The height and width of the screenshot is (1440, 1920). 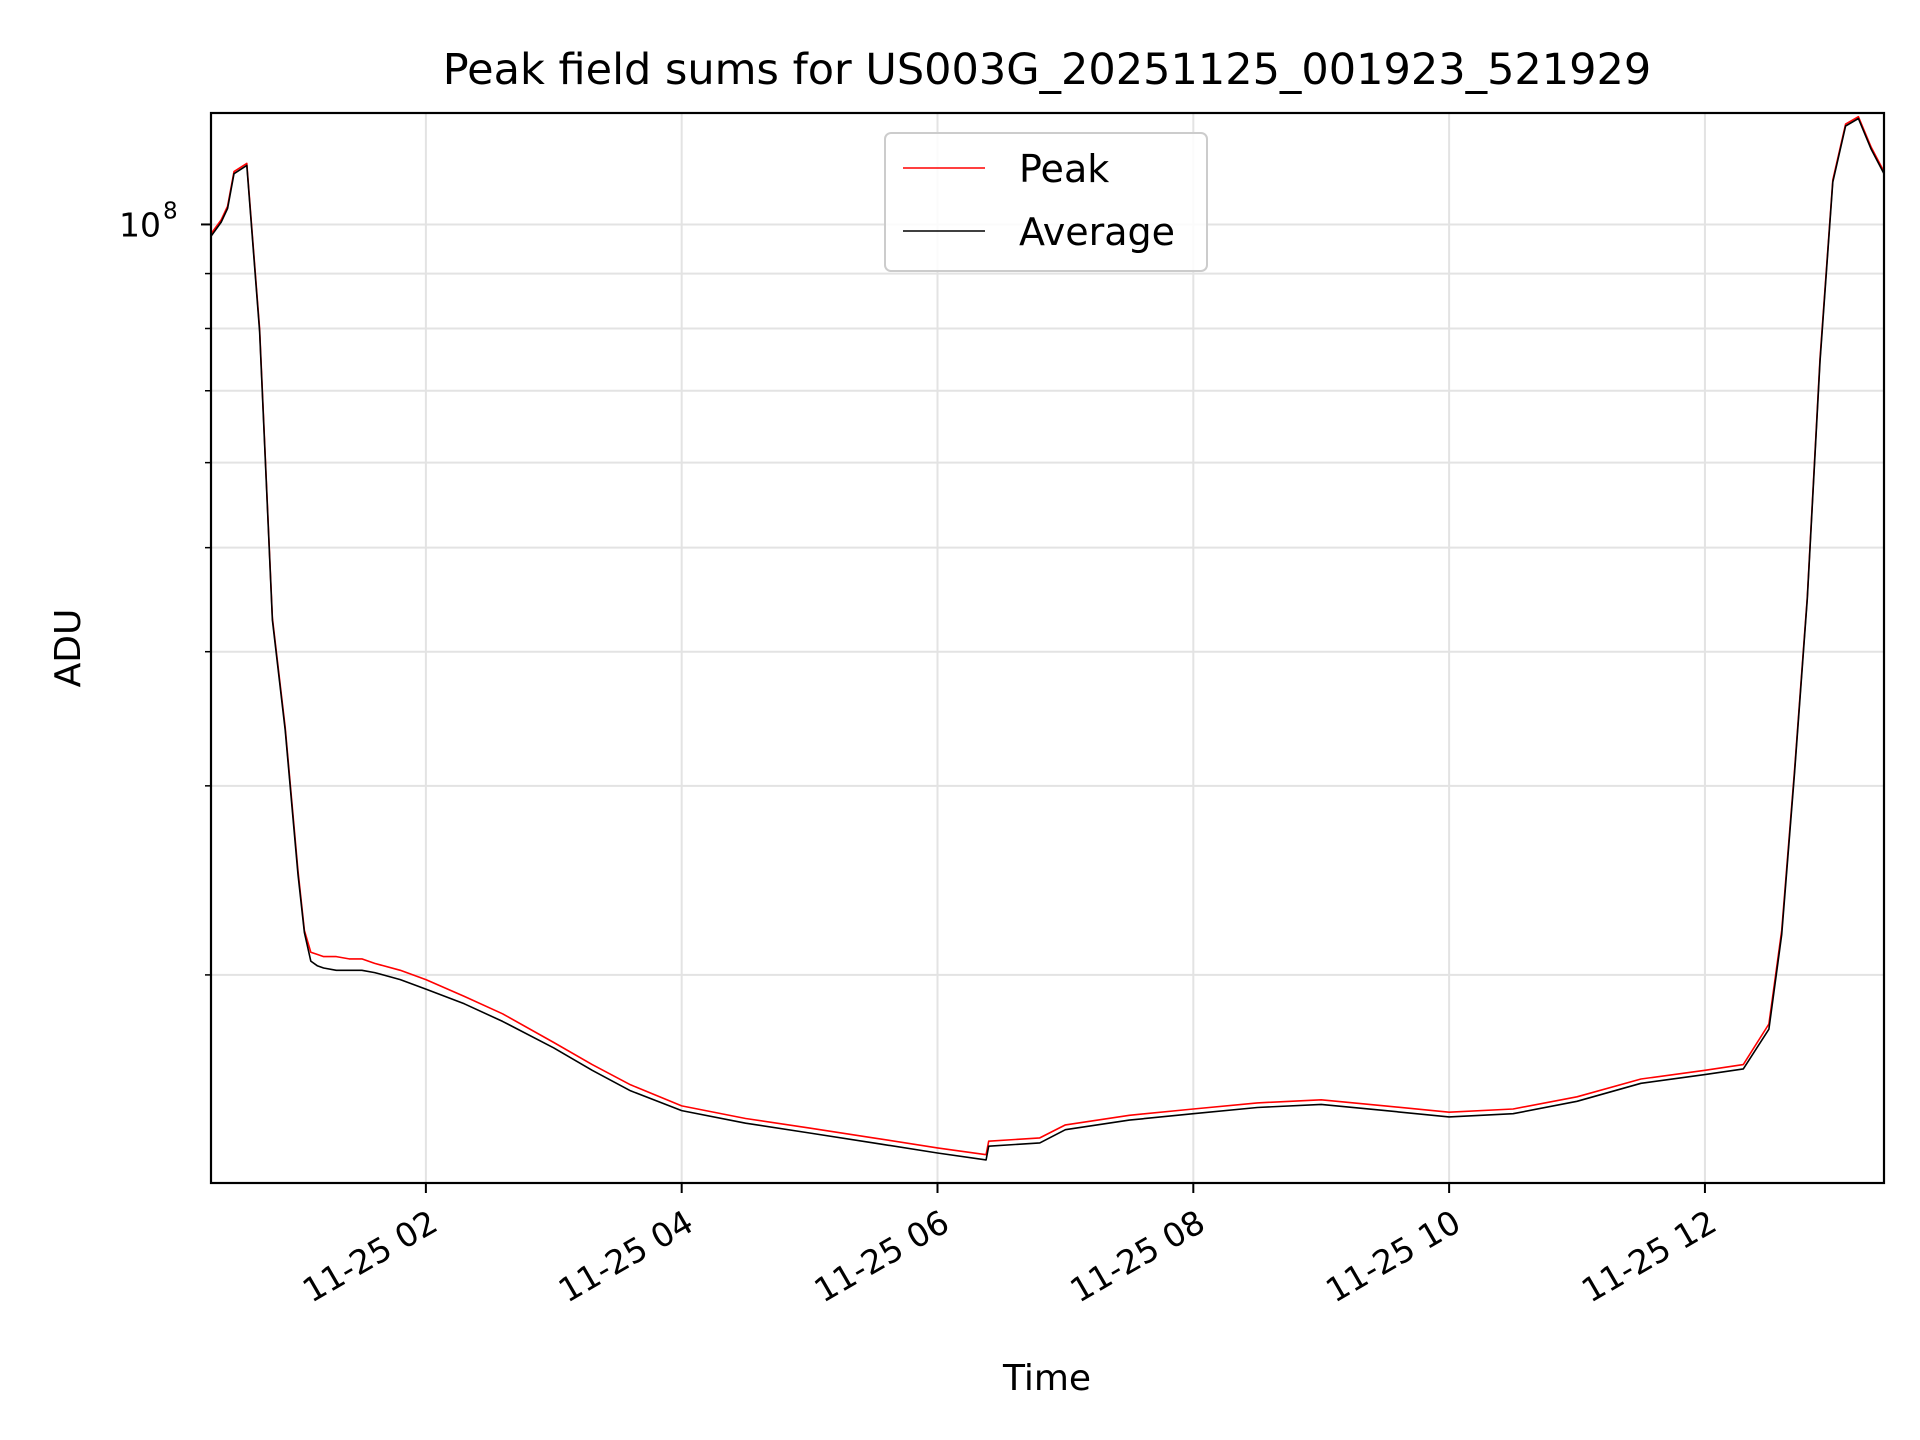 I want to click on y-axis-label: ADU, so click(x=68, y=648).